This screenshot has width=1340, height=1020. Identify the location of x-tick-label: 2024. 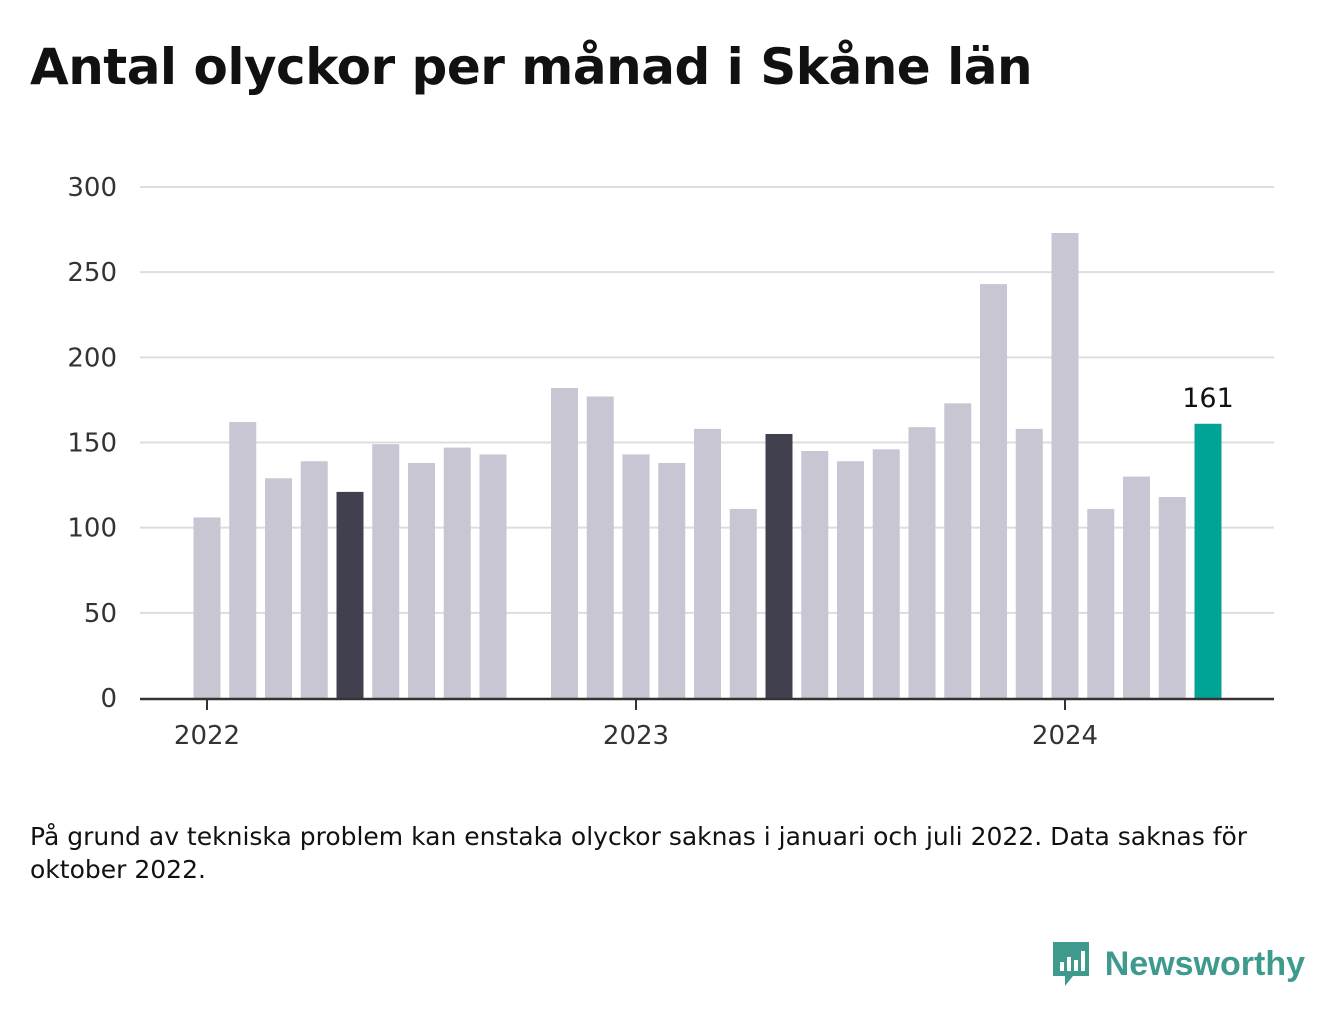
(1065, 736).